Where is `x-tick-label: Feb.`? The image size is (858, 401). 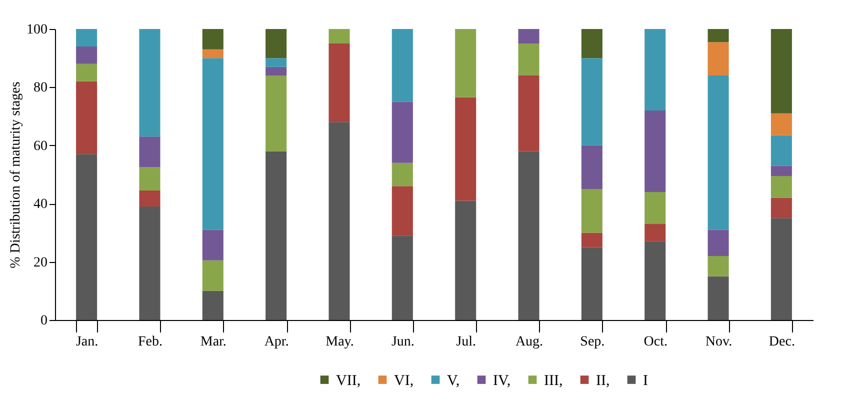
x-tick-label: Feb. is located at coordinates (150, 342).